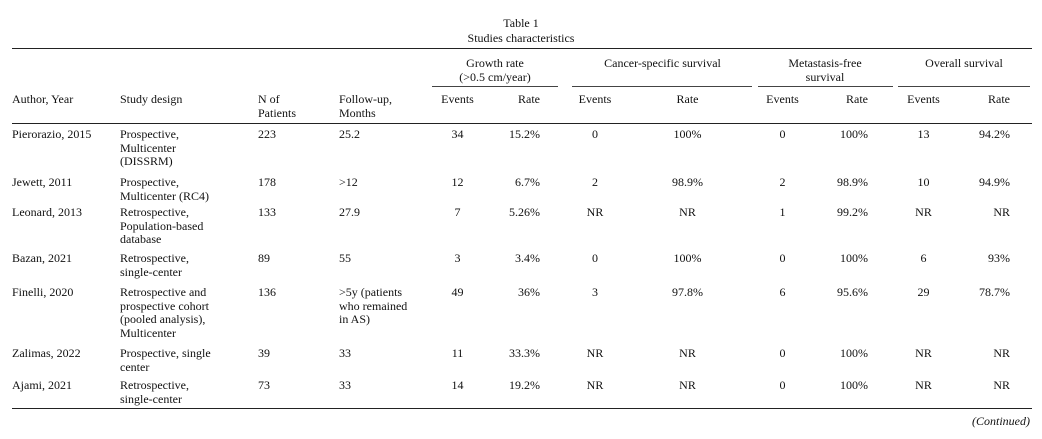  I want to click on table-cell-author: Leonard, 2013, so click(47, 212).